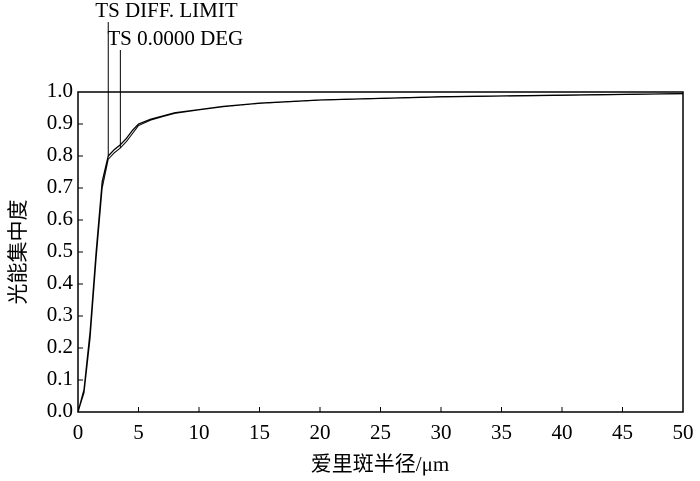 The height and width of the screenshot is (481, 700). Describe the element at coordinates (60, 250) in the screenshot. I see `y-tick-label: 0.5` at that location.